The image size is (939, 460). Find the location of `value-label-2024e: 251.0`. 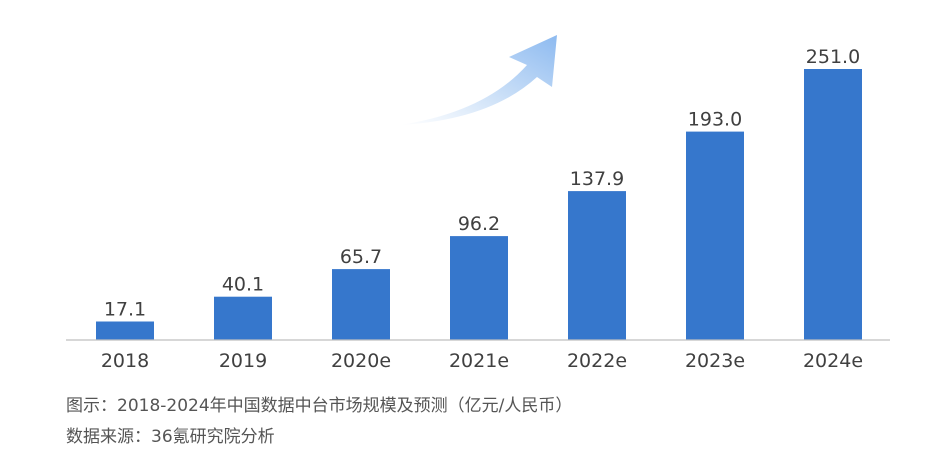

value-label-2024e: 251.0 is located at coordinates (833, 57).